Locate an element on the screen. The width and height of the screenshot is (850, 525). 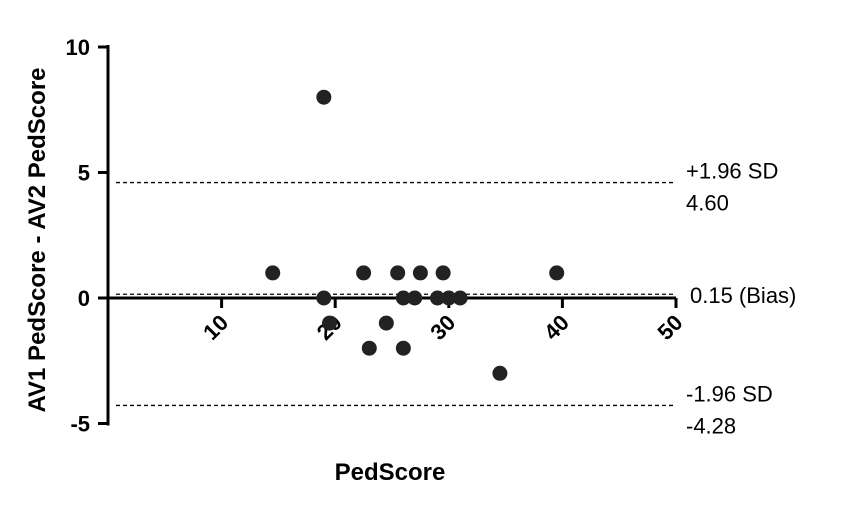
x-axis-label: PedScore is located at coordinates (390, 472).